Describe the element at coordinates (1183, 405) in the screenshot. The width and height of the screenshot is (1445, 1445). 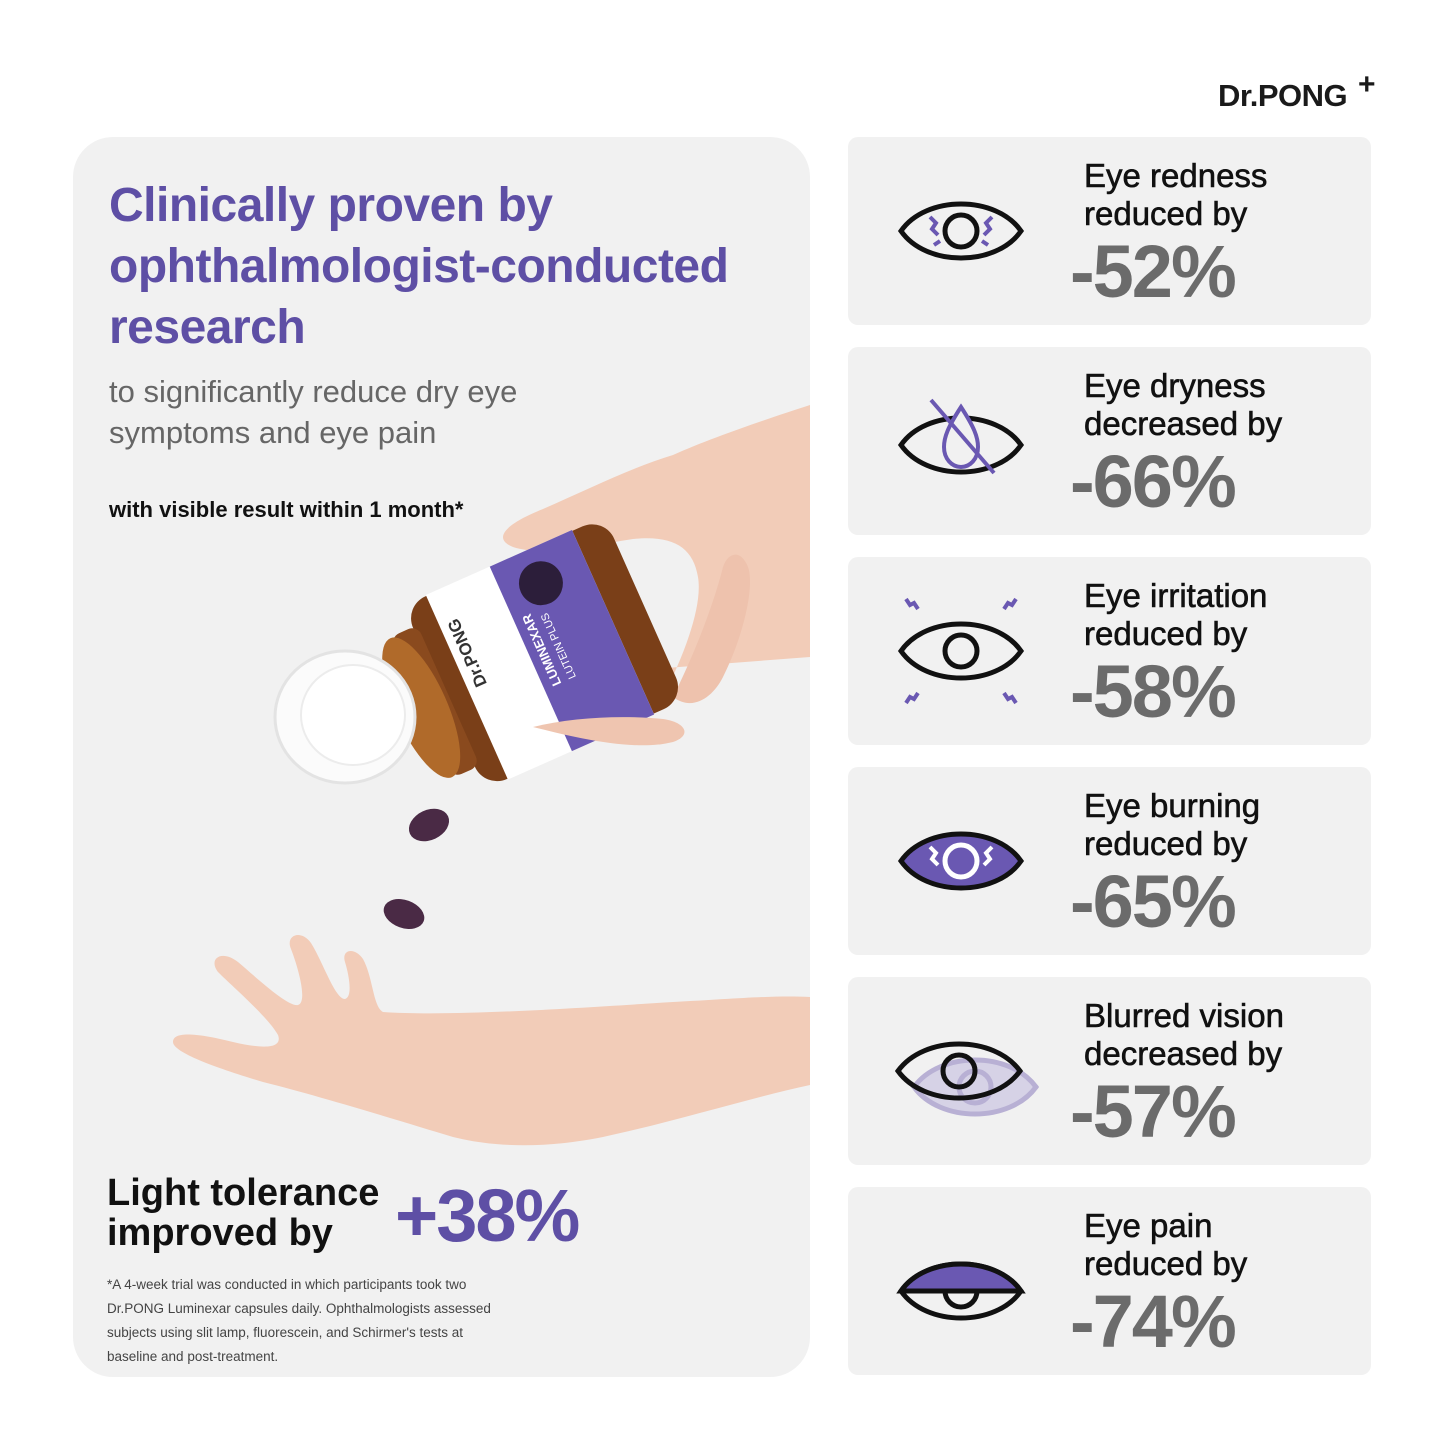
I see `stat-label: Eye dryness decreased by` at that location.